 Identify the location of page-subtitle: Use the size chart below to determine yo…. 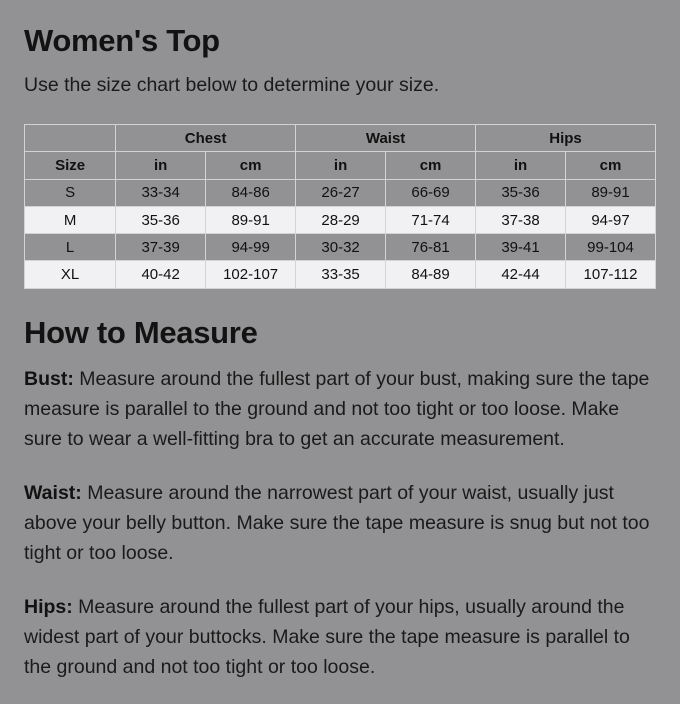
(232, 85).